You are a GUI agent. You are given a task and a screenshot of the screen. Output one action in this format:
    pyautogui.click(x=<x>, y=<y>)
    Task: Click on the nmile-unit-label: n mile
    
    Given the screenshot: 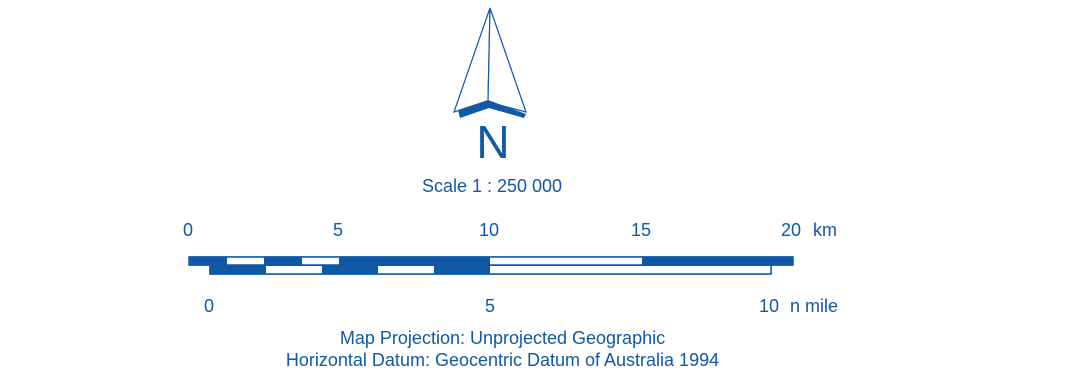 What is the action you would take?
    pyautogui.click(x=814, y=306)
    